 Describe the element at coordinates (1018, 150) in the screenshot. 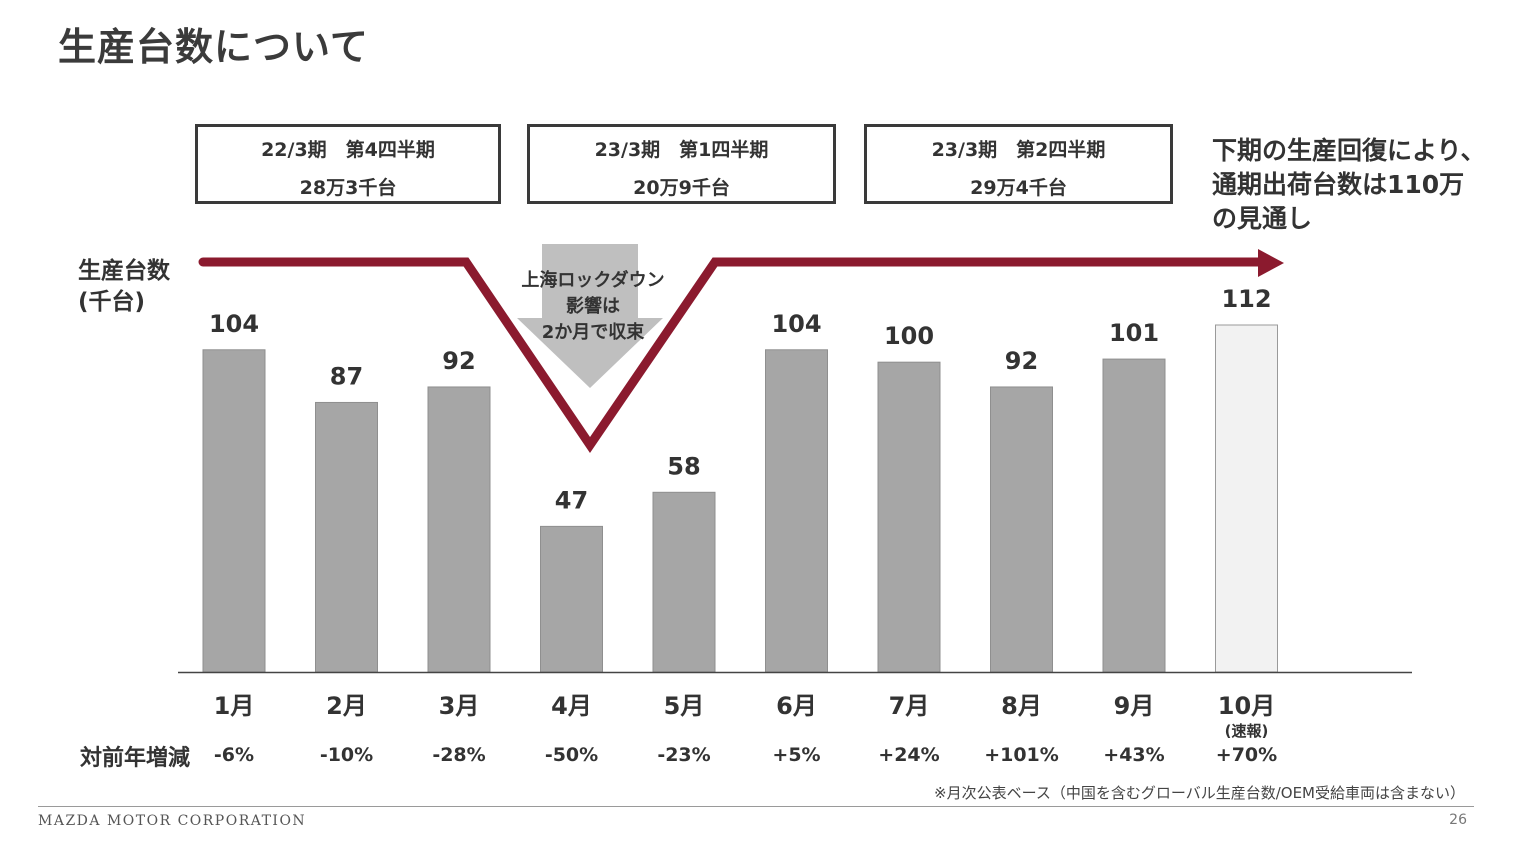

I see `quarter-label: 23/3期 第2四半期` at that location.